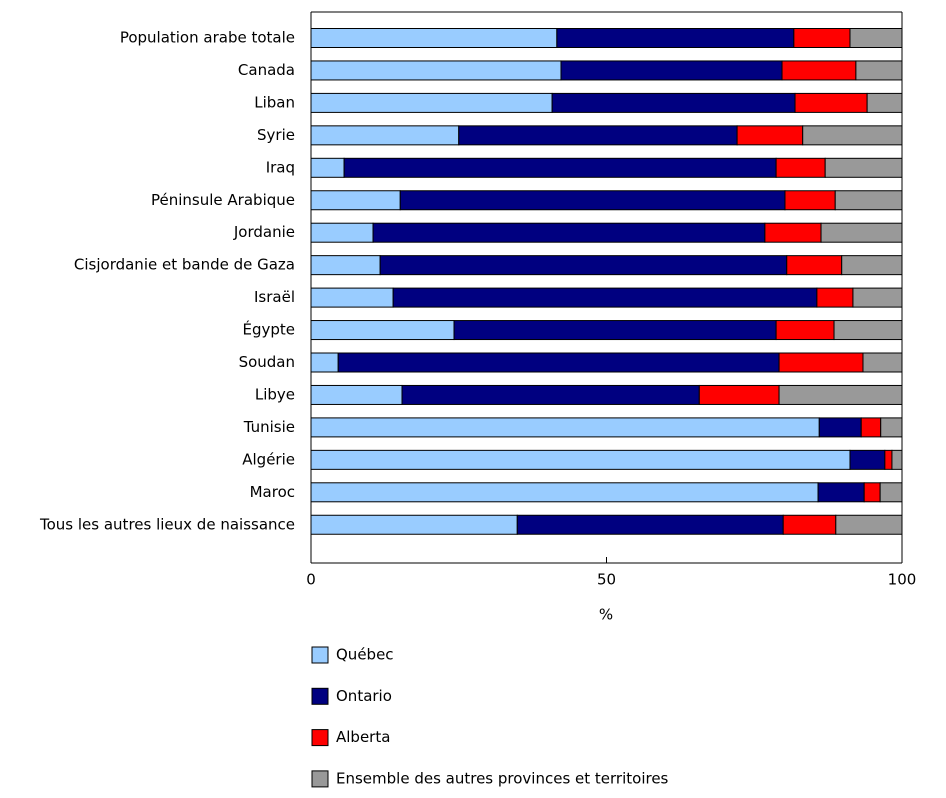 This screenshot has width=946, height=798. Describe the element at coordinates (311, 580) in the screenshot. I see `x-tick-label: 0` at that location.